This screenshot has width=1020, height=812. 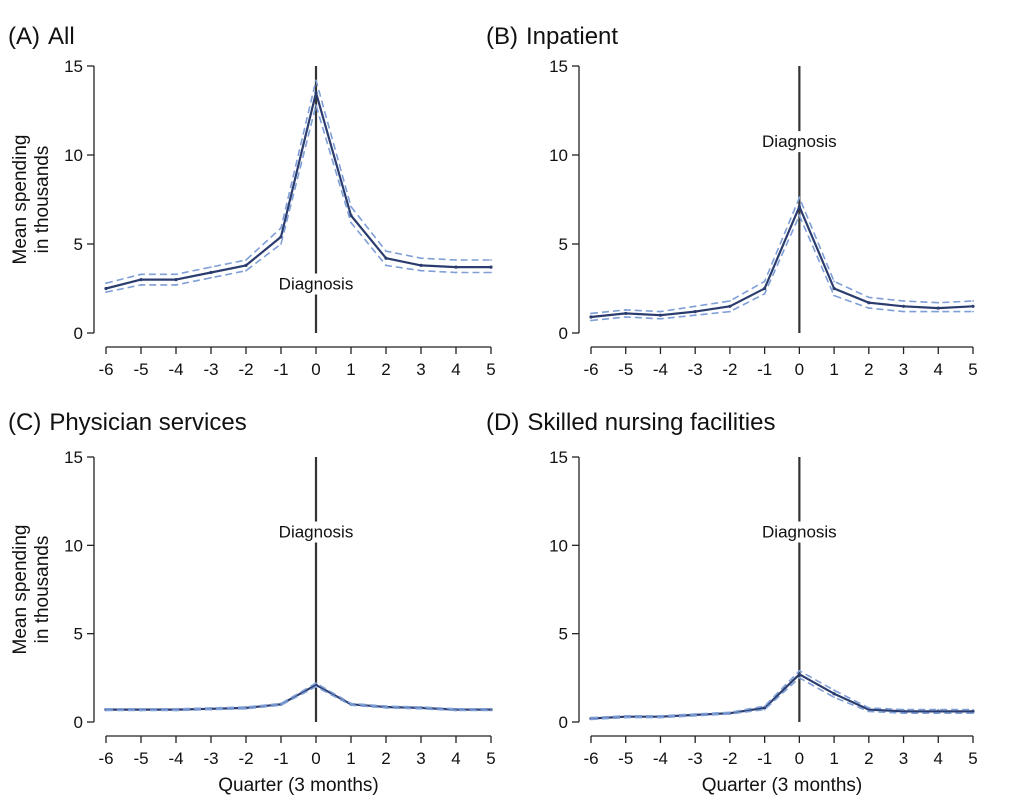 I want to click on ci-upper-series-line, so click(x=781, y=694).